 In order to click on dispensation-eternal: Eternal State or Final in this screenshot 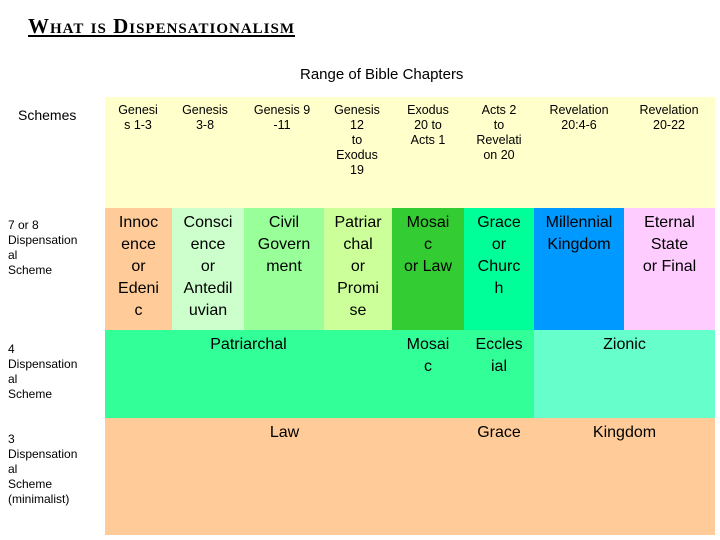, I will do `click(669, 269)`.